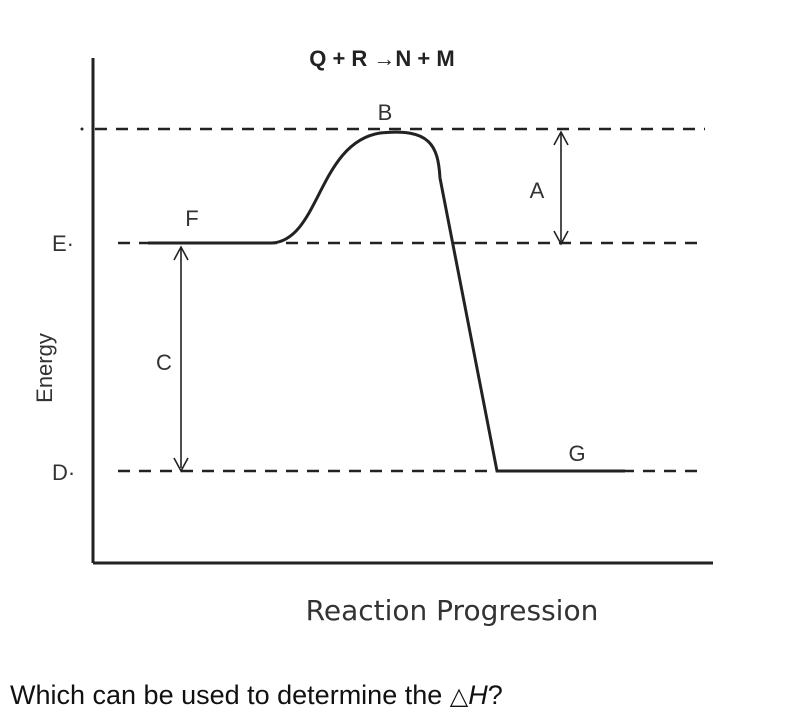 The width and height of the screenshot is (806, 720). Describe the element at coordinates (478, 695) in the screenshot. I see `question-variable: H` at that location.